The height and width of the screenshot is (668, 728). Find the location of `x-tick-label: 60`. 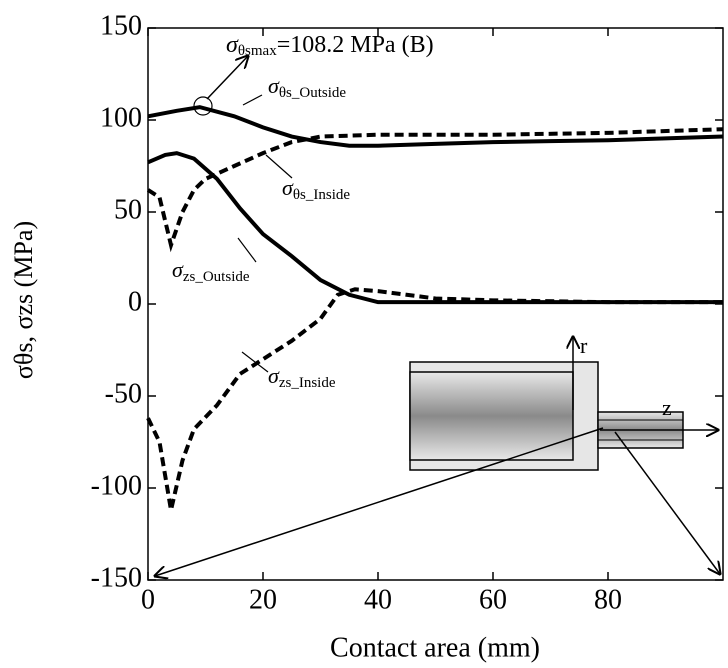

x-tick-label: 60 is located at coordinates (493, 599).